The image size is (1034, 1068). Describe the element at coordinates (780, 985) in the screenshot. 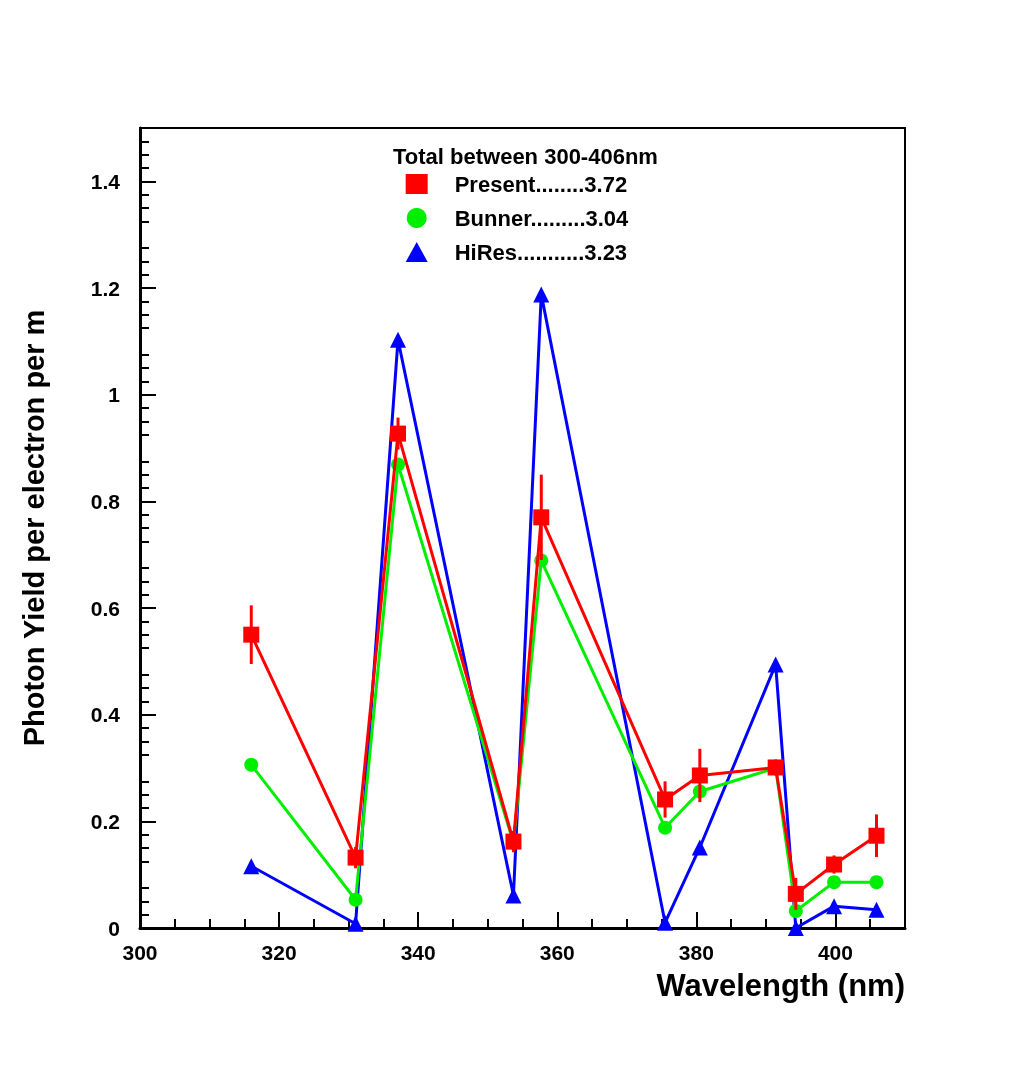

I see `x-axis-title: Wavelength (nm)` at that location.